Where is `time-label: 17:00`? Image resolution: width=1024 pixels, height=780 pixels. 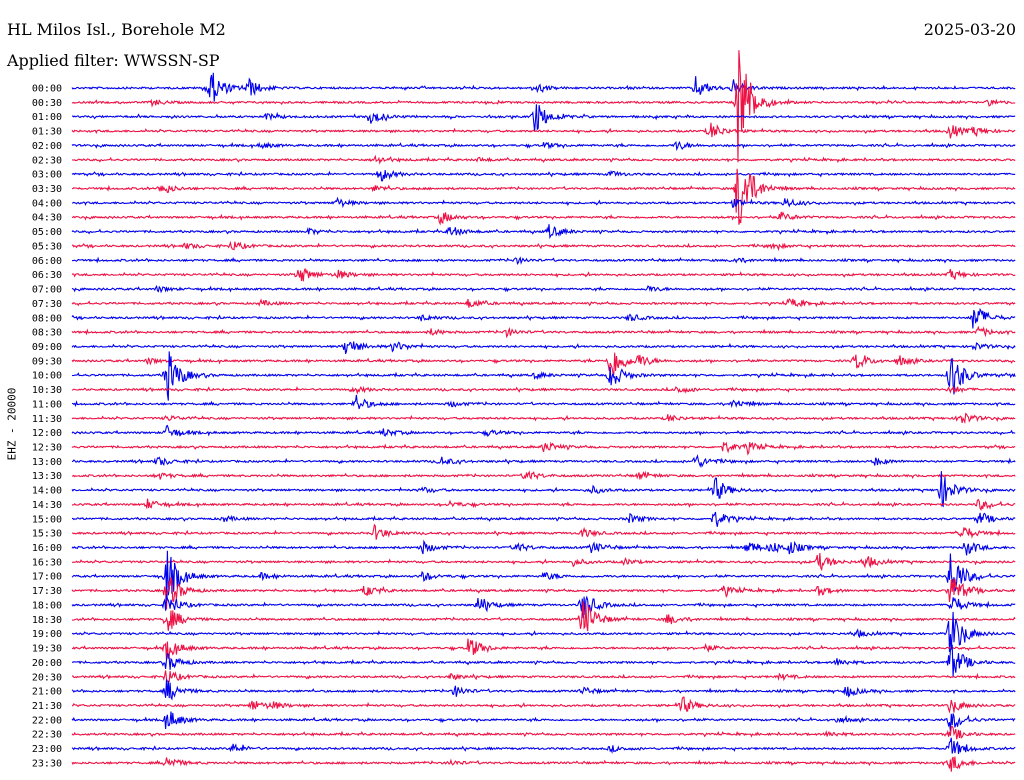
time-label: 17:00 is located at coordinates (47, 577).